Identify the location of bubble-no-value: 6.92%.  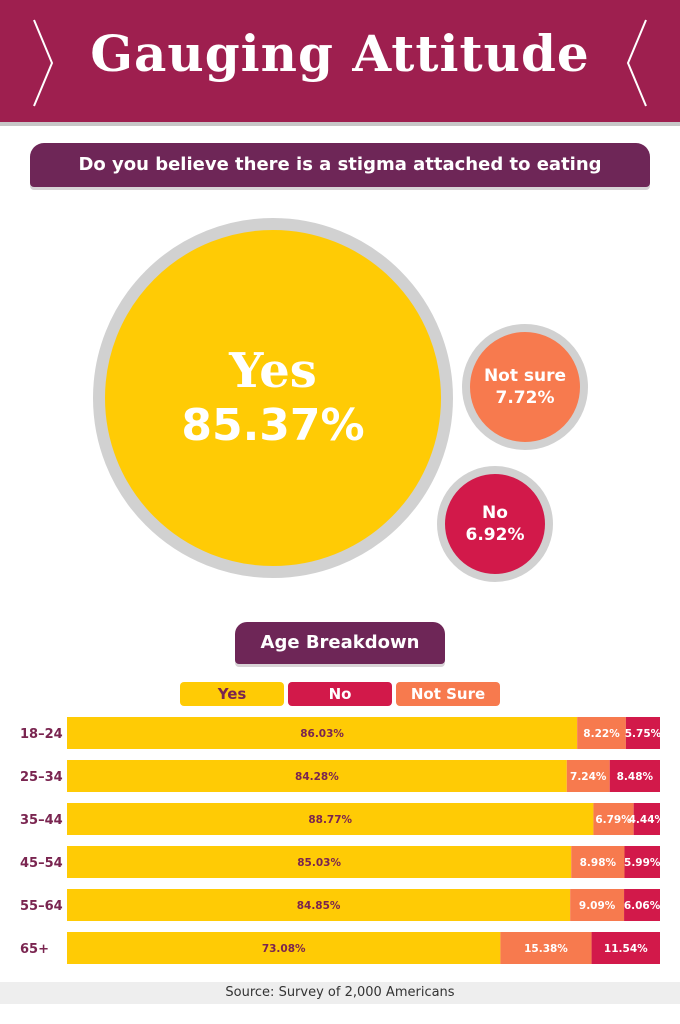
(495, 535).